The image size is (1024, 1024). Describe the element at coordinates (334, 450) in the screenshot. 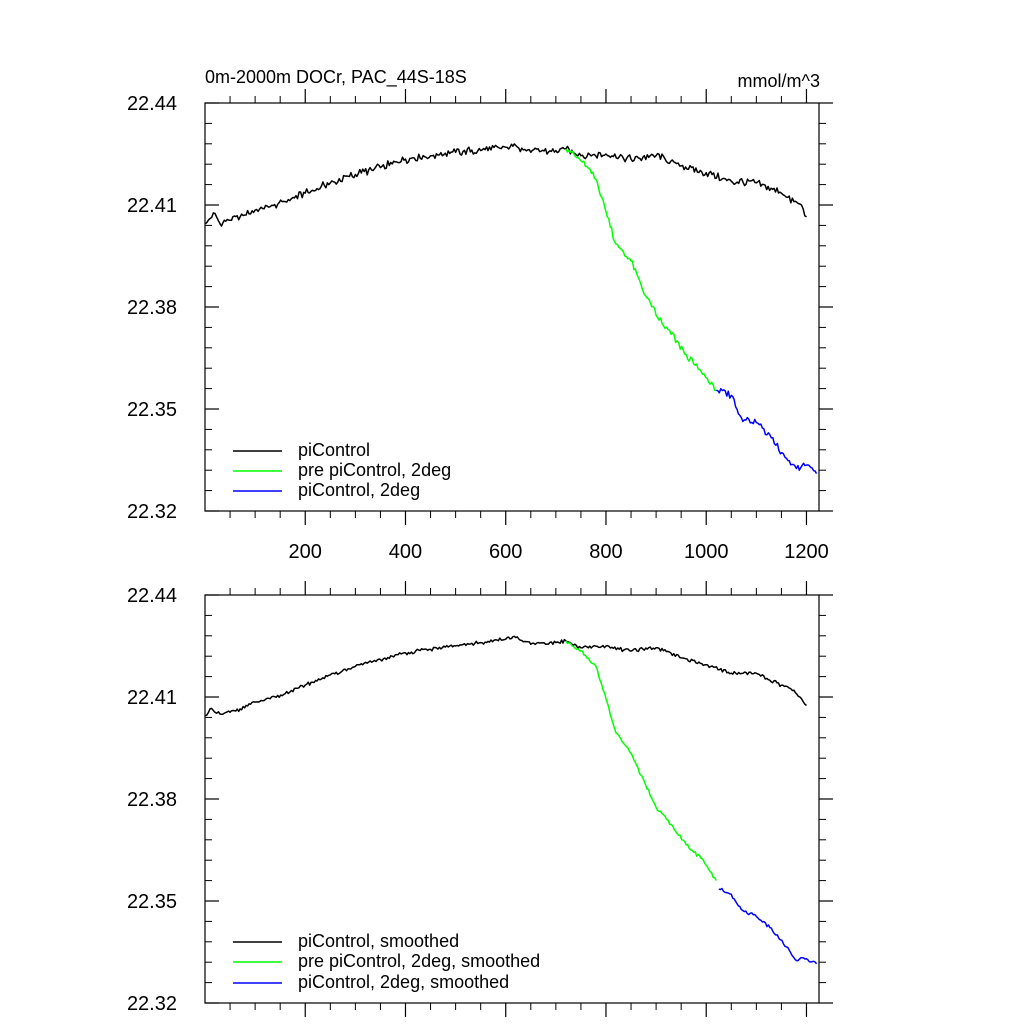

I see `top-legend-label-0: piControl` at that location.